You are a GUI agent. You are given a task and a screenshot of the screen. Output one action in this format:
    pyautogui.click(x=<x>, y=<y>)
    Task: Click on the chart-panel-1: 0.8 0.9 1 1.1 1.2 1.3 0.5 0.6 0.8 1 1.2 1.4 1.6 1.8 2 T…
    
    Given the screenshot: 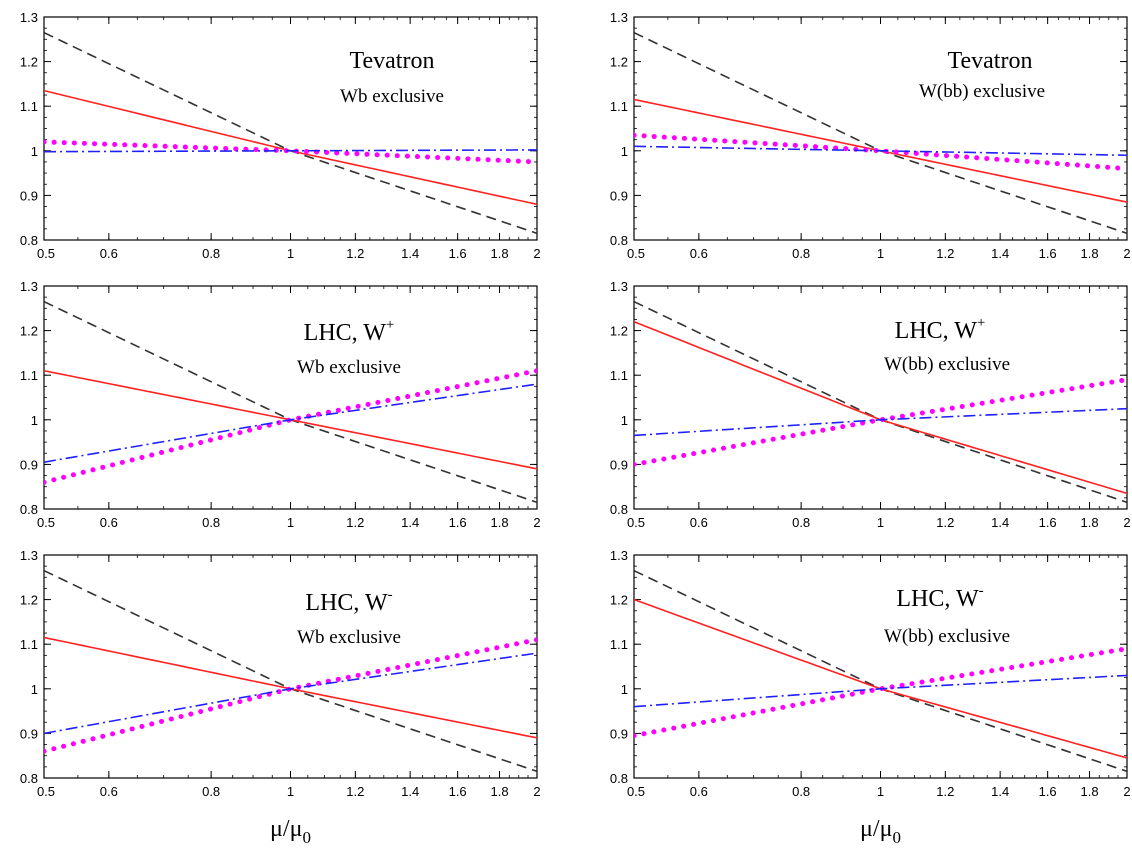 What is the action you would take?
    pyautogui.click(x=280, y=135)
    